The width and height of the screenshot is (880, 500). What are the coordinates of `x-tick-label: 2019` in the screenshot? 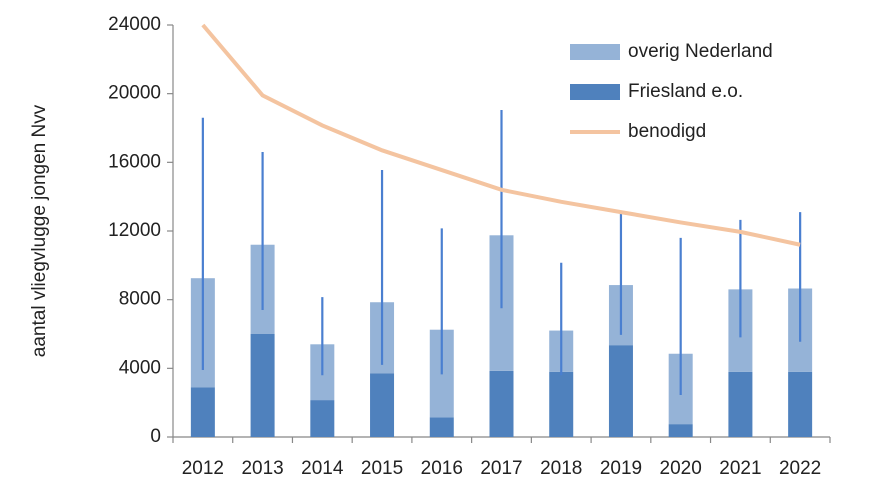 It's located at (621, 468).